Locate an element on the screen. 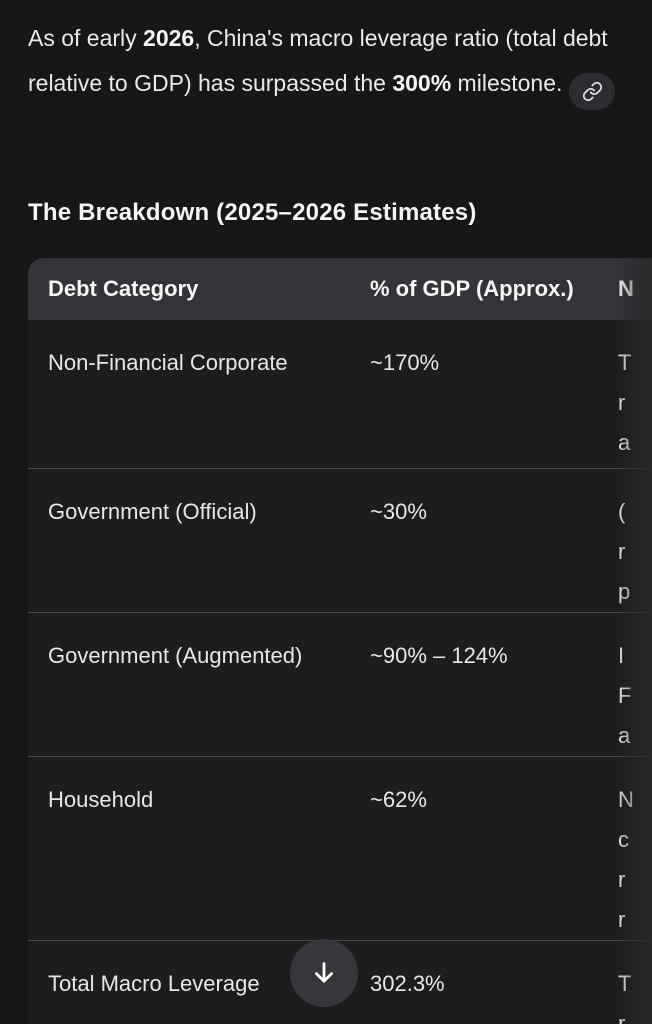 The image size is (652, 1024). link-icon is located at coordinates (592, 91).